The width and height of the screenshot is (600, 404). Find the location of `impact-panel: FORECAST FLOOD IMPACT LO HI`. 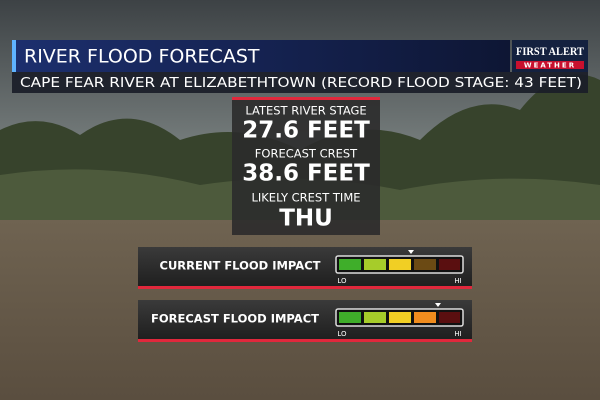

impact-panel: FORECAST FLOOD IMPACT LO HI is located at coordinates (305, 321).